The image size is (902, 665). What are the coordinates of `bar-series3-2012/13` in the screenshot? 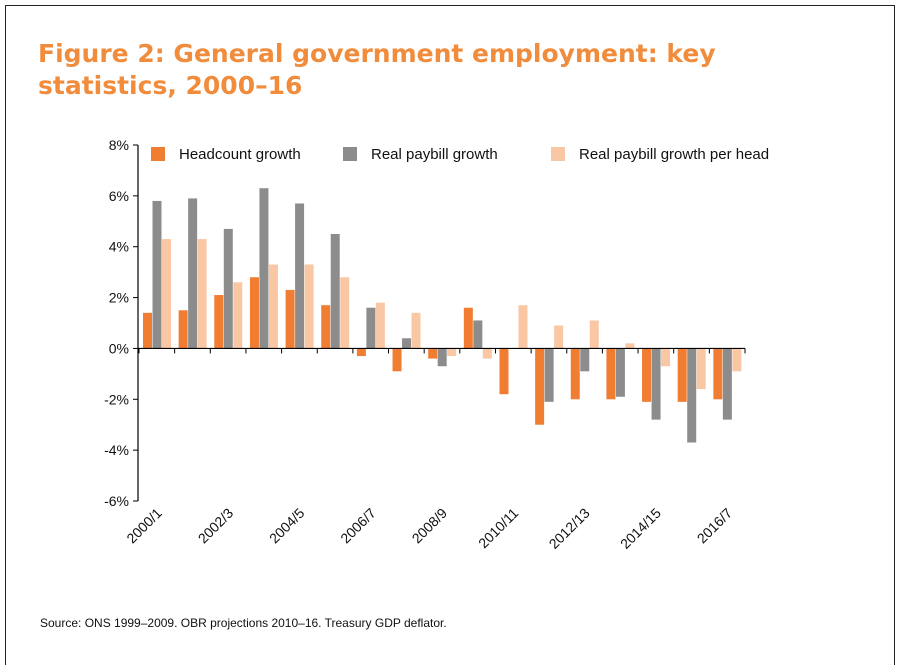 It's located at (594, 334).